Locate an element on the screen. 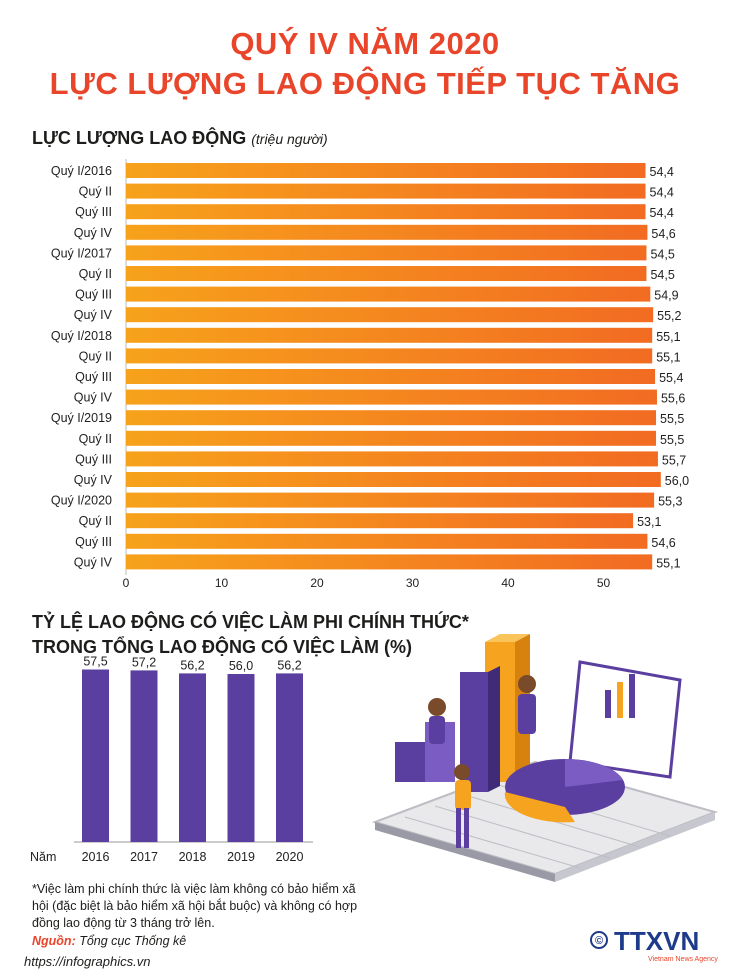  source-text: Tổng cục Thống kê is located at coordinates (133, 941).